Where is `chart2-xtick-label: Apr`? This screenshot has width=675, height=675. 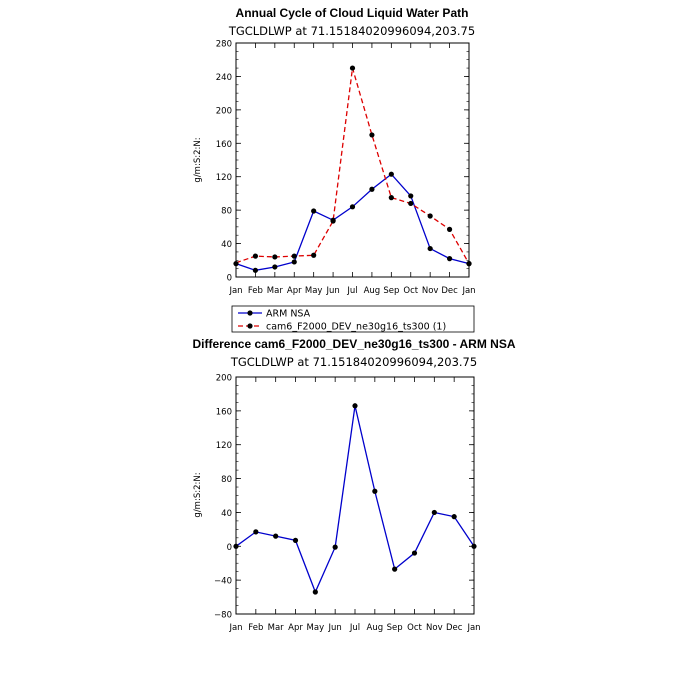
chart2-xtick-label: Apr is located at coordinates (295, 628).